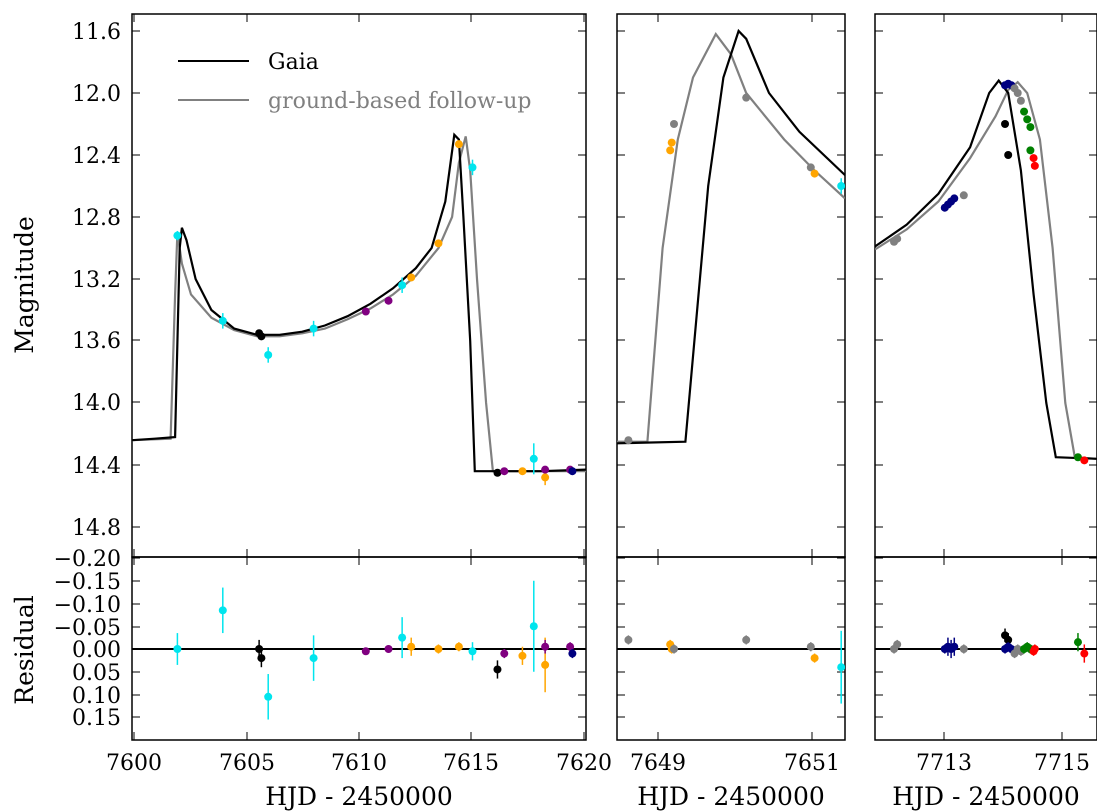 The height and width of the screenshot is (812, 1097). Describe the element at coordinates (944, 763) in the screenshot. I see `x-tick-label: 7713` at that location.